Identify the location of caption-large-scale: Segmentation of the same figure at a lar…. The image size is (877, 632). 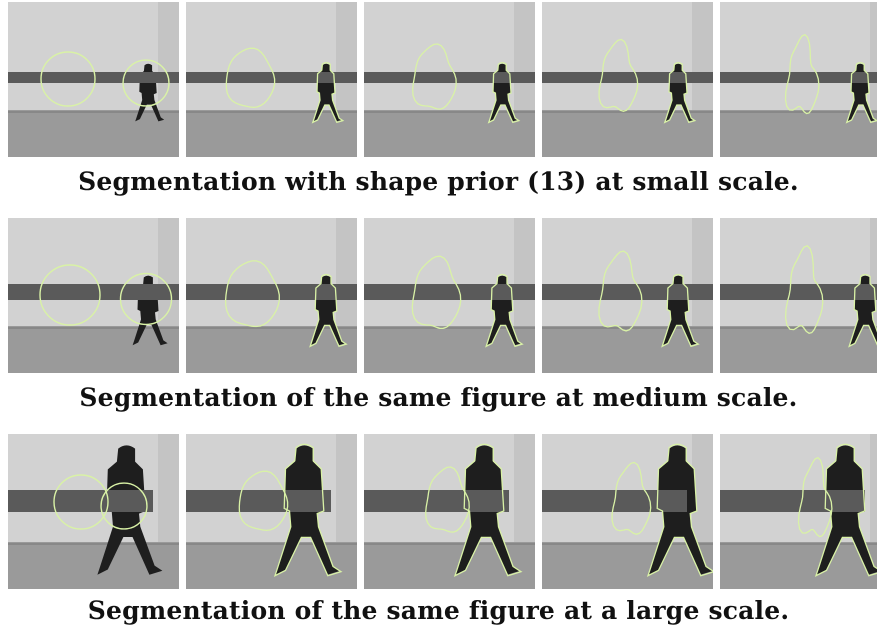
(438, 610).